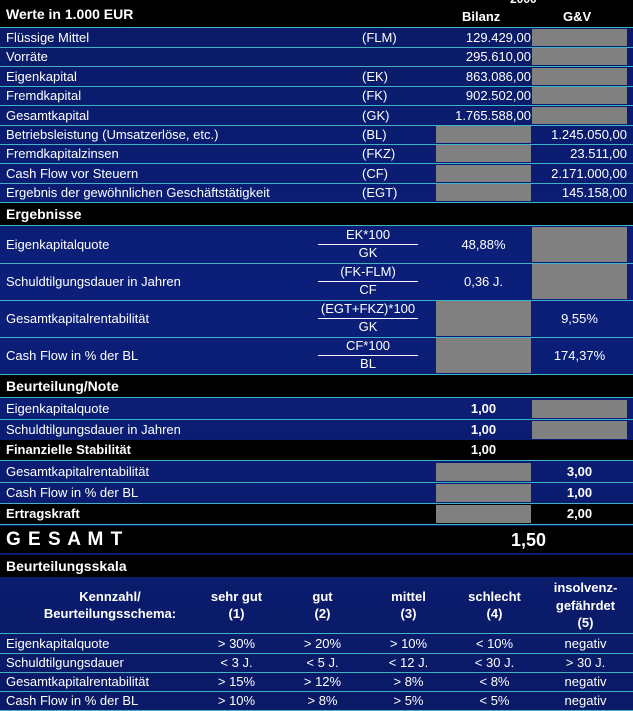  What do you see at coordinates (316, 539) in the screenshot?
I see `gesamt-bar` at bounding box center [316, 539].